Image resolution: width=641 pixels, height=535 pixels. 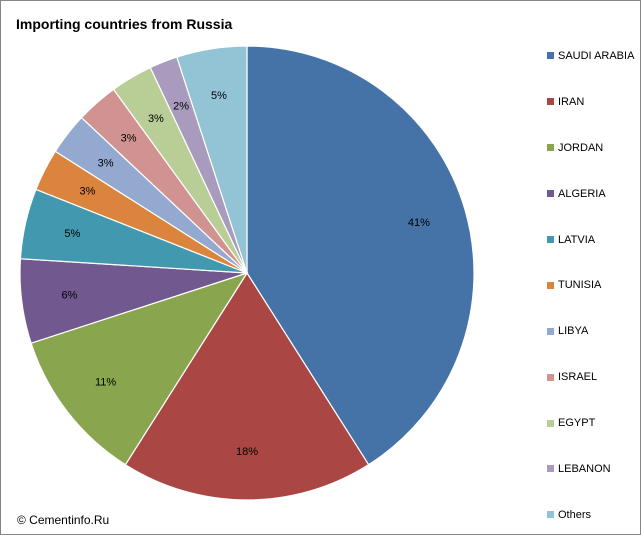 I want to click on data-label-latvia: 5%, so click(x=72, y=234).